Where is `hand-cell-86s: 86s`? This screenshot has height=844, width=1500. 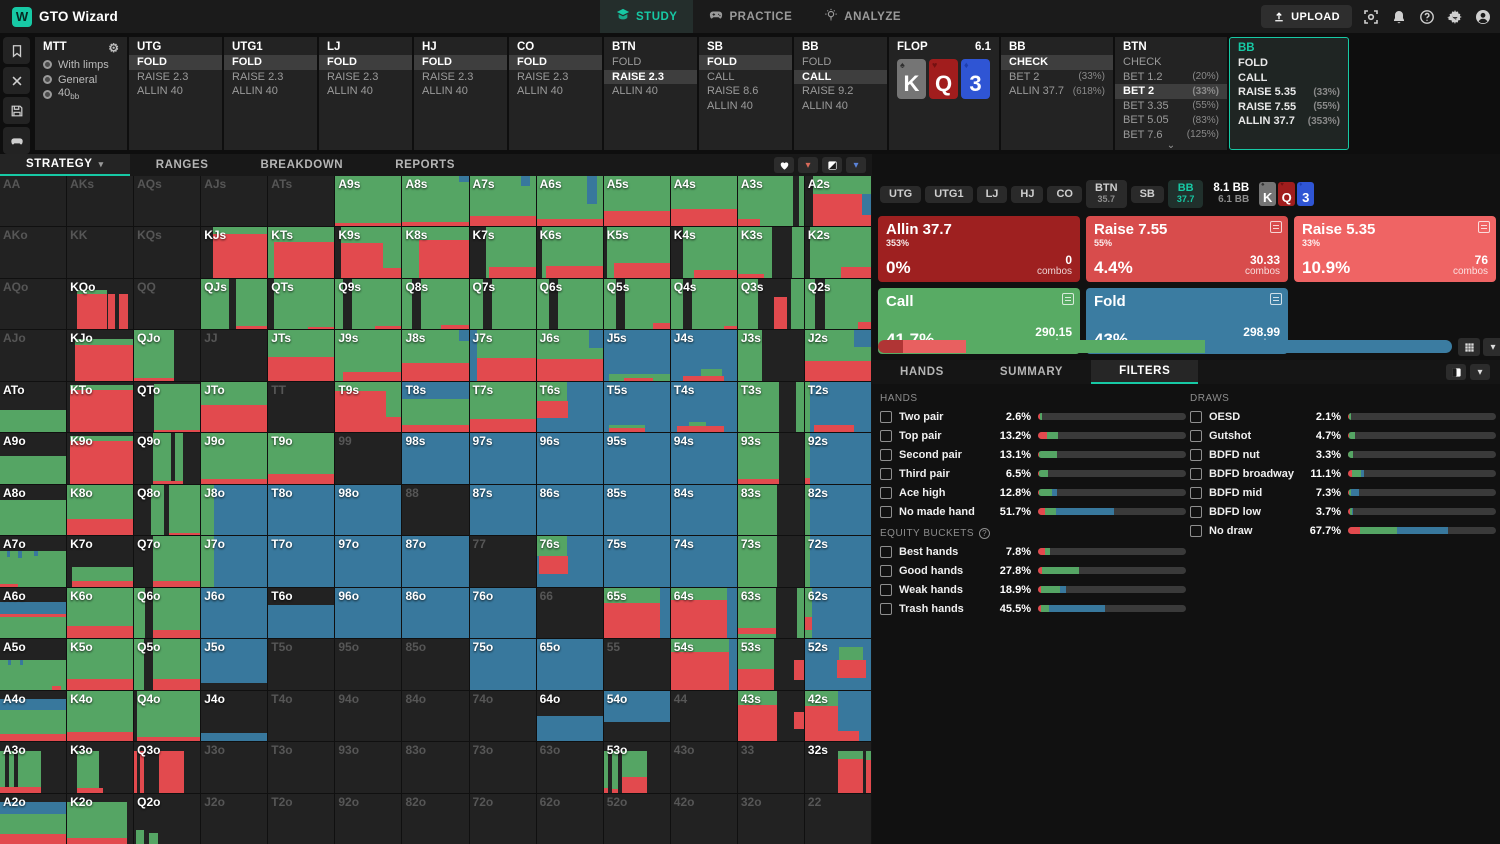 hand-cell-86s: 86s is located at coordinates (569, 510).